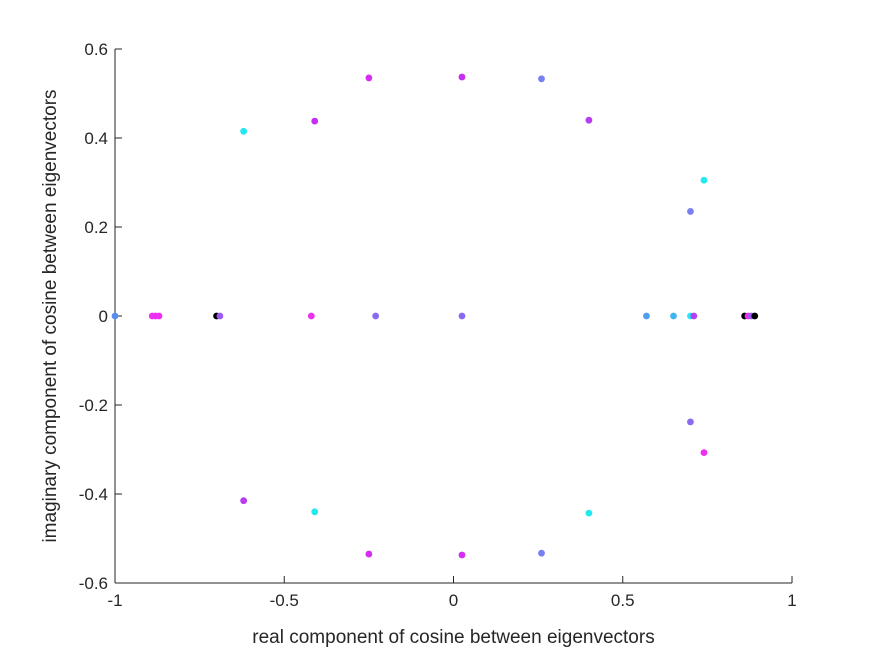 The width and height of the screenshot is (875, 661). What do you see at coordinates (96, 49) in the screenshot?
I see `y-tick-label: 0.6` at bounding box center [96, 49].